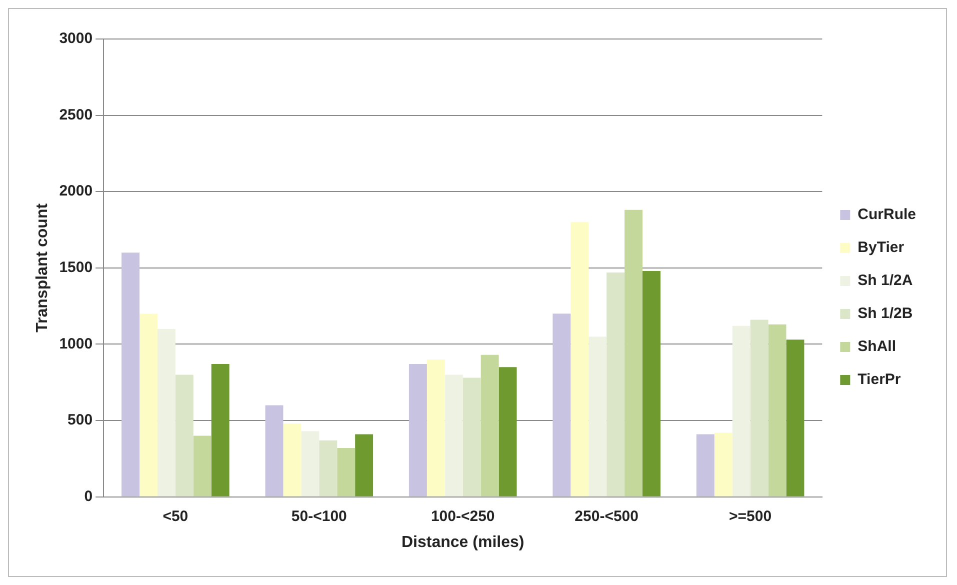  What do you see at coordinates (881, 247) in the screenshot?
I see `legend-label: ByTier` at bounding box center [881, 247].